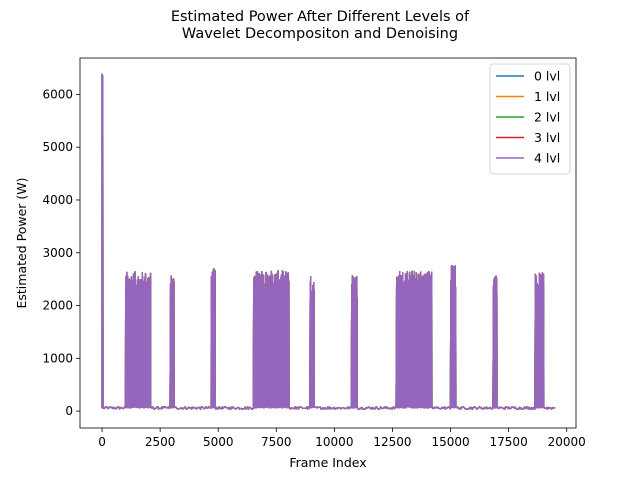 Image resolution: width=640 pixels, height=480 pixels. Describe the element at coordinates (57, 200) in the screenshot. I see `y-tick-label: 4000` at that location.